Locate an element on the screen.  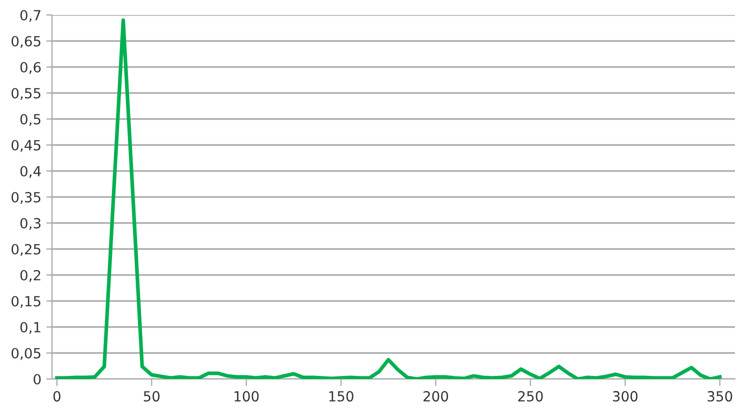
x-tick-label: 150 is located at coordinates (341, 396).